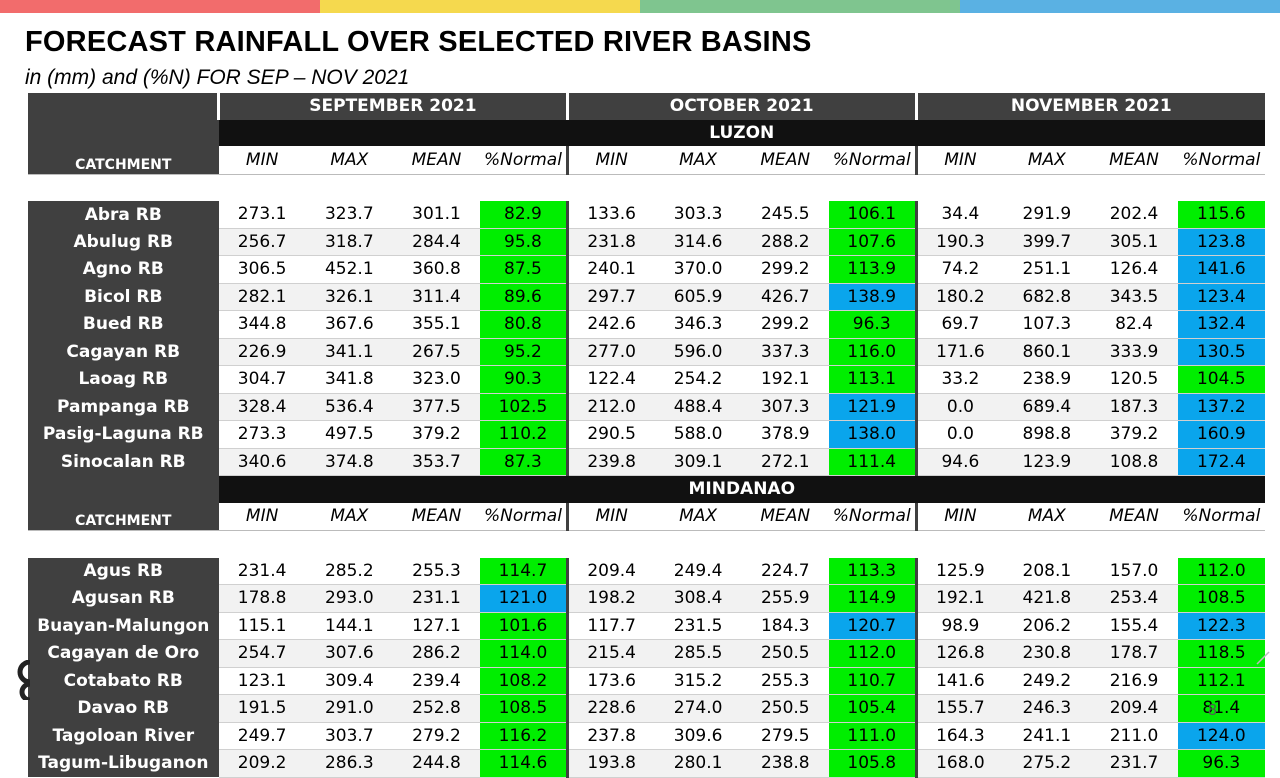 Image resolution: width=1280 pixels, height=778 pixels. What do you see at coordinates (959, 516) in the screenshot?
I see `column-header: MIN` at bounding box center [959, 516].